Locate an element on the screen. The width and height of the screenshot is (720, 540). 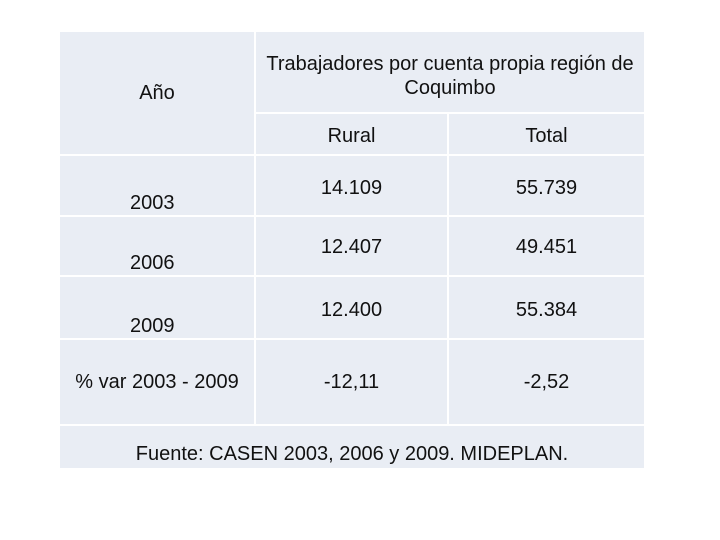
row-label: % var 2003 - 2009 is located at coordinates (157, 382).